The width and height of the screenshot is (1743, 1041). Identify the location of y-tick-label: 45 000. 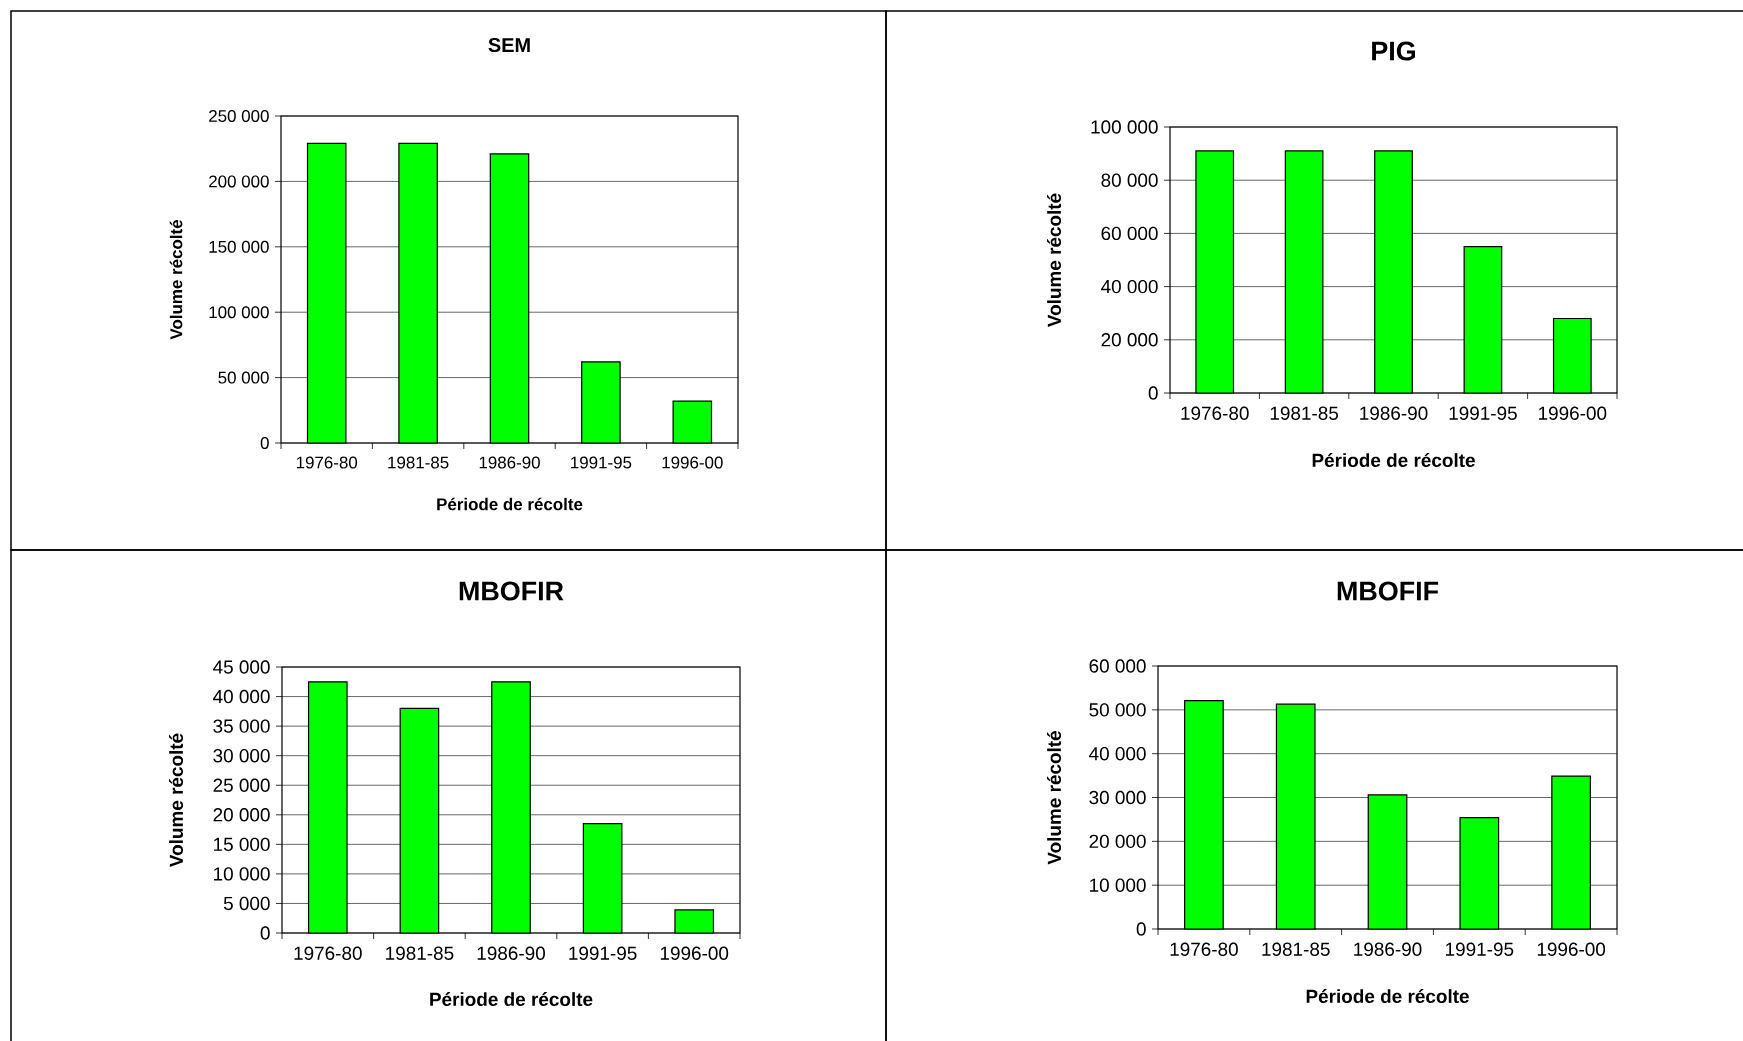
(241, 667).